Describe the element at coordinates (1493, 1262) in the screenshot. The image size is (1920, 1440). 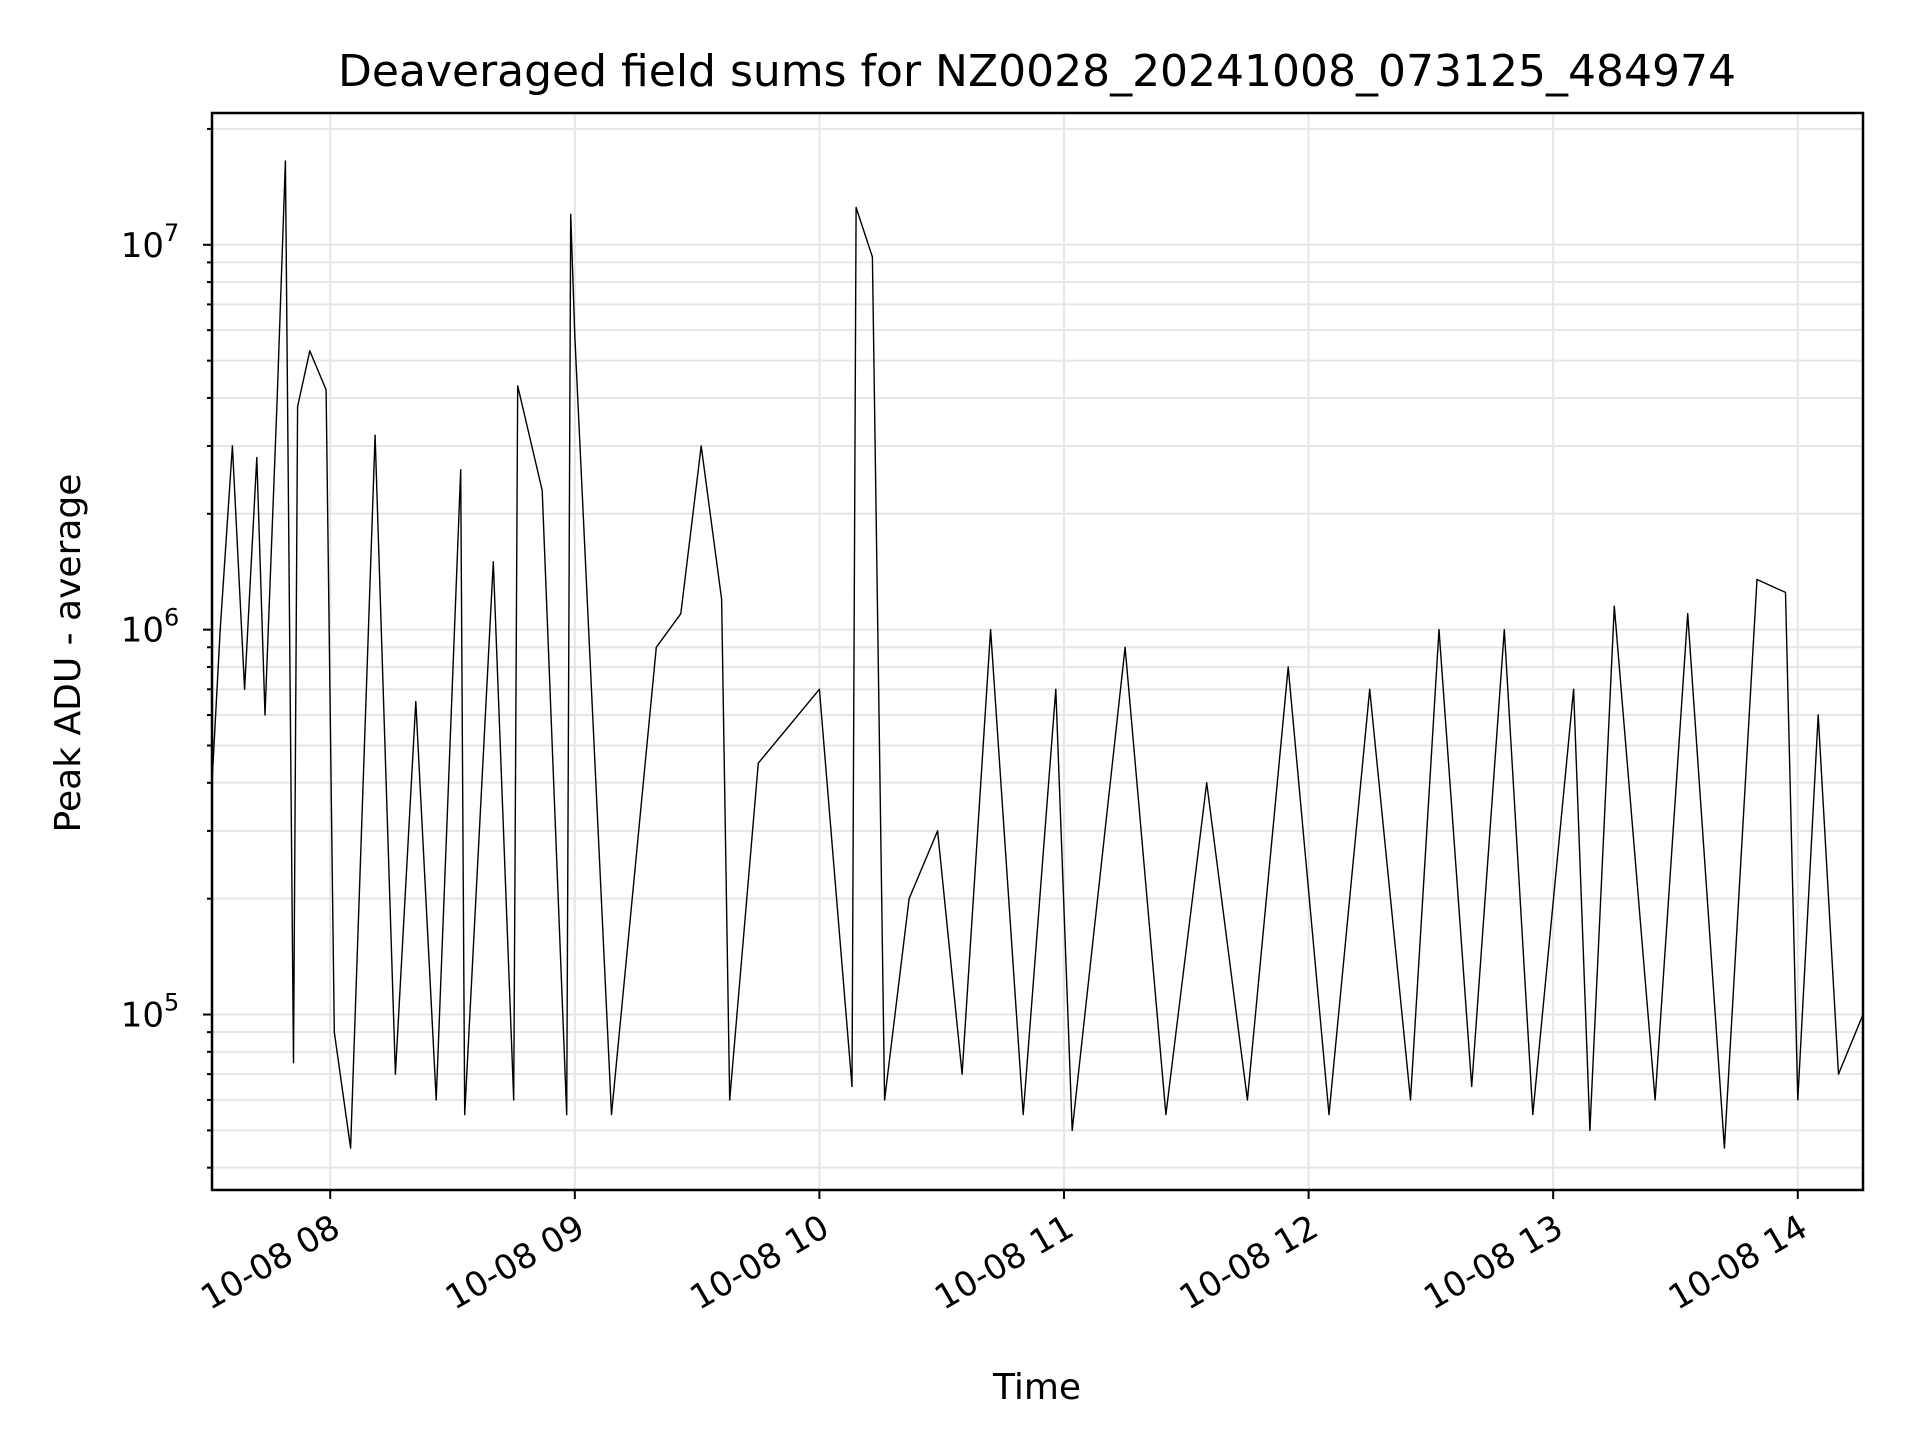
I see `x-tick-label: 10-08 13` at that location.